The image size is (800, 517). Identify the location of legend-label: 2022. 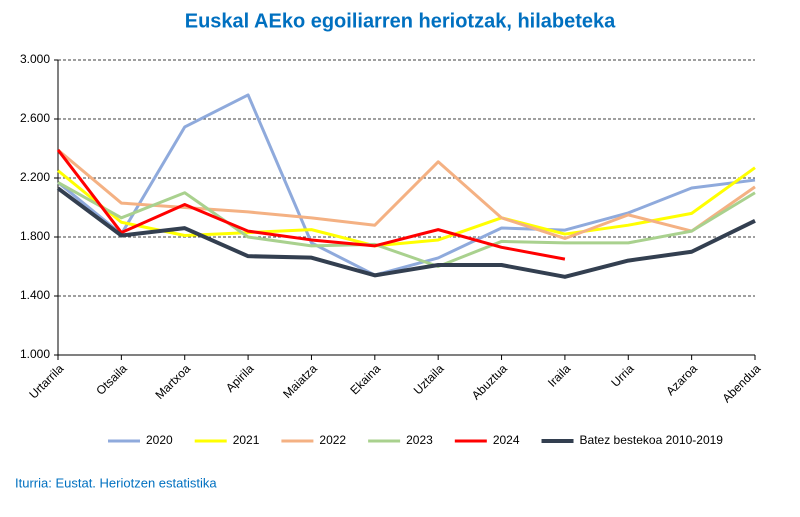
(332, 440).